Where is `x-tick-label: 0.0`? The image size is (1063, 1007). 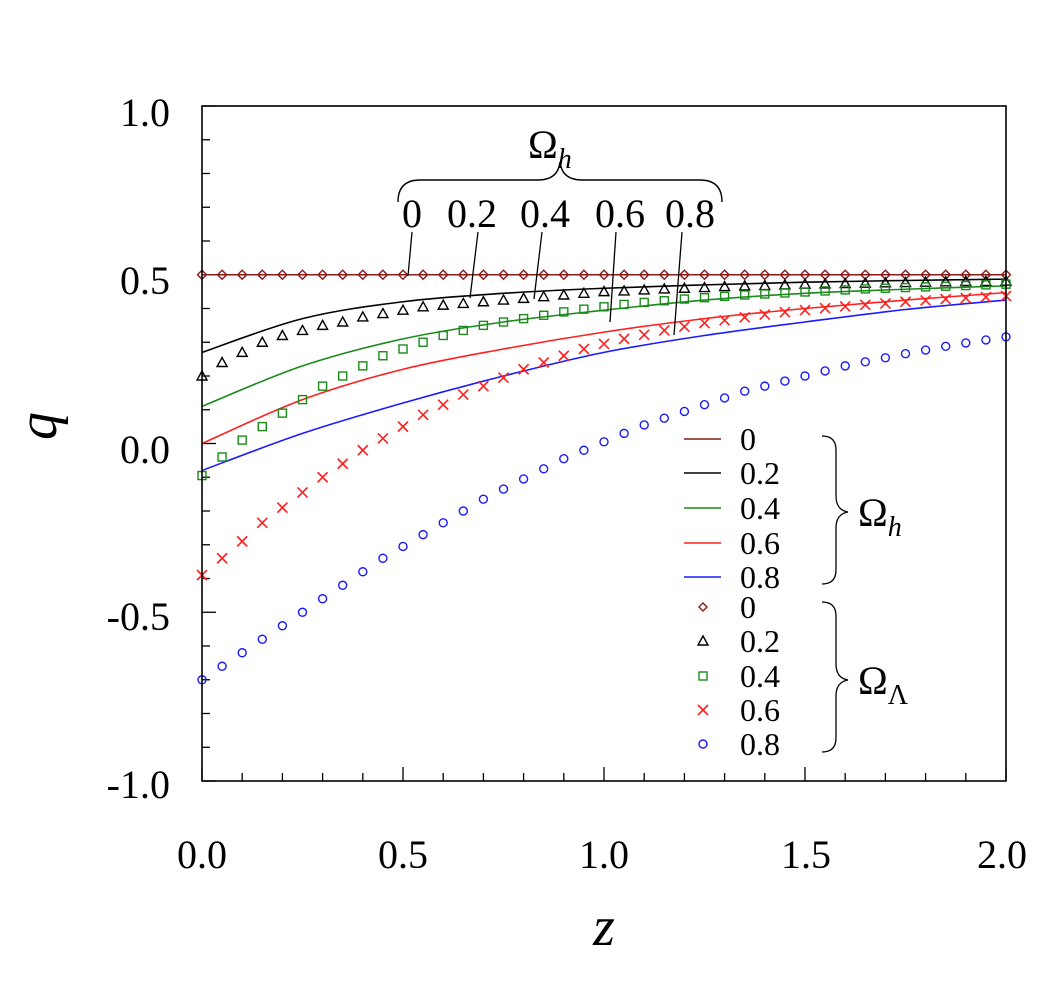 x-tick-label: 0.0 is located at coordinates (202, 854).